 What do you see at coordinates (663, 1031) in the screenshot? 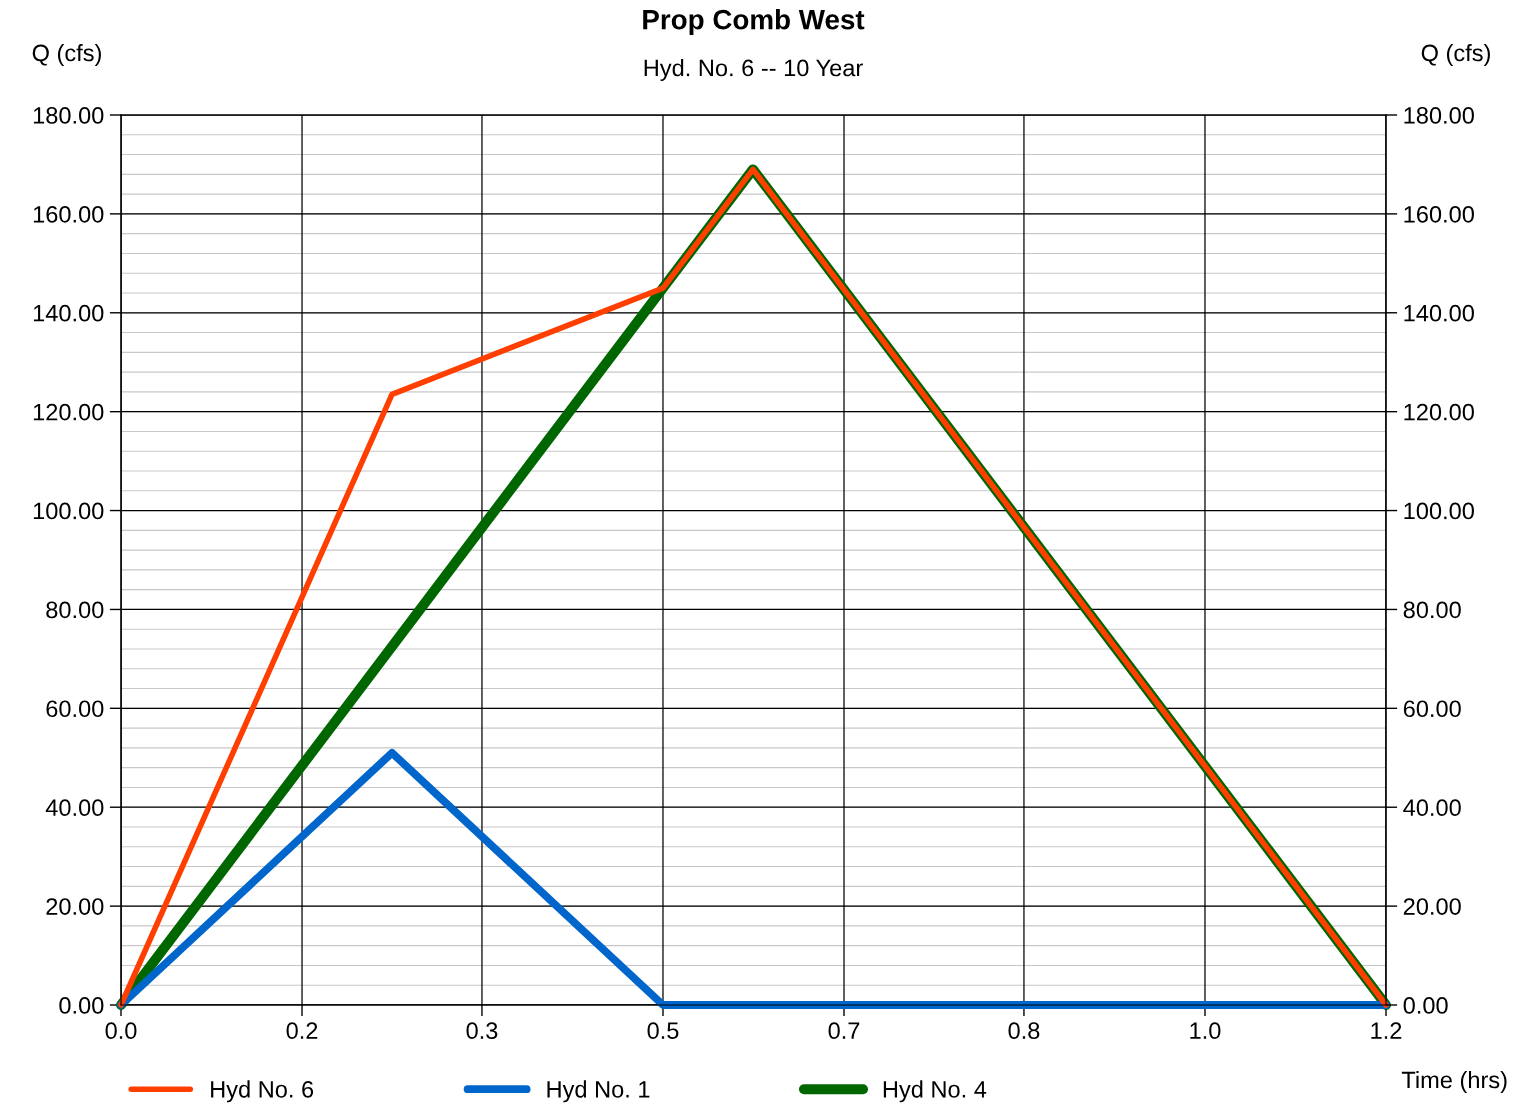
I see `x-tick-label: 0.5` at bounding box center [663, 1031].